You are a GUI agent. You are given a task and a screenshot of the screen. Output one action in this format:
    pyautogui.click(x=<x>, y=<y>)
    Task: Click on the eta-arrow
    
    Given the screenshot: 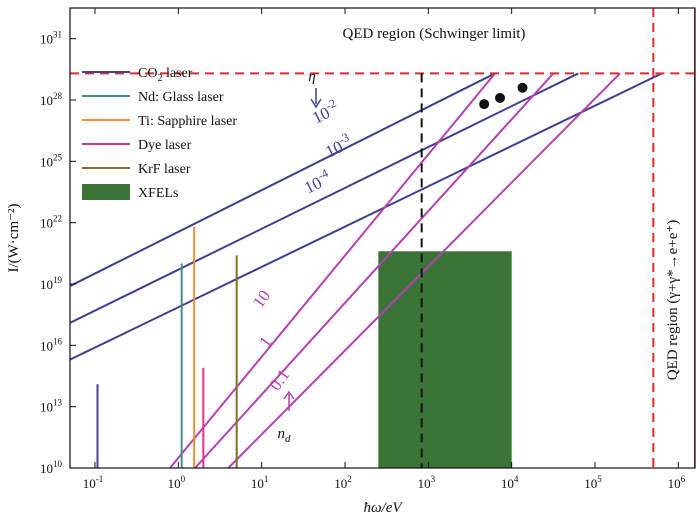 What is the action you would take?
    pyautogui.click(x=316, y=98)
    